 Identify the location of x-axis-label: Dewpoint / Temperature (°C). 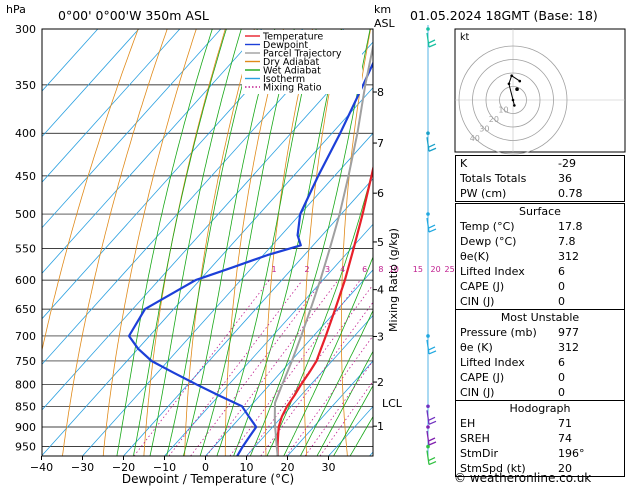
(208, 479).